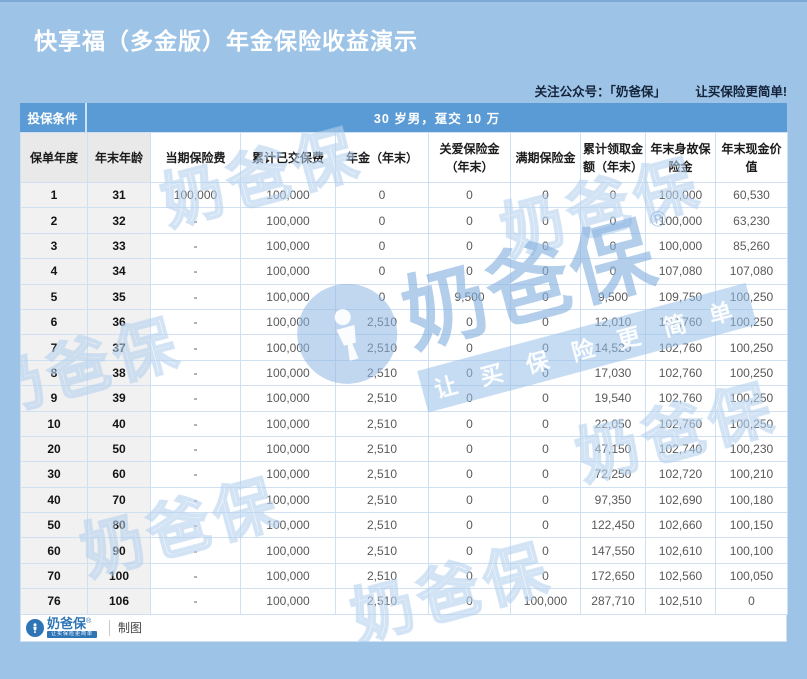 The image size is (807, 679). Describe the element at coordinates (109, 627) in the screenshot. I see `footer-divider` at that location.